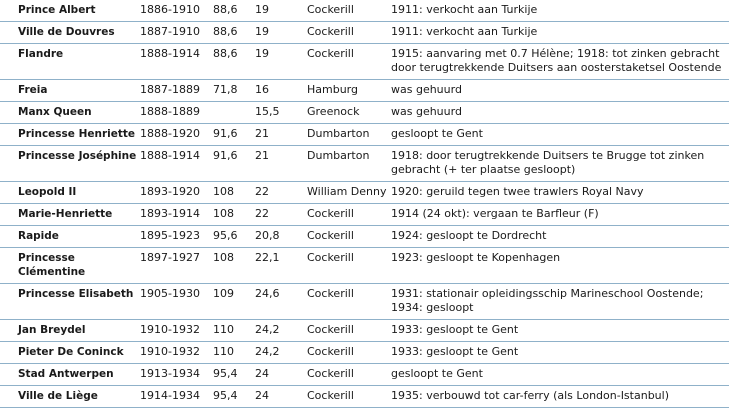 The image size is (729, 408). What do you see at coordinates (175, 32) in the screenshot?
I see `service-years-cell: 1887-1910` at bounding box center [175, 32].